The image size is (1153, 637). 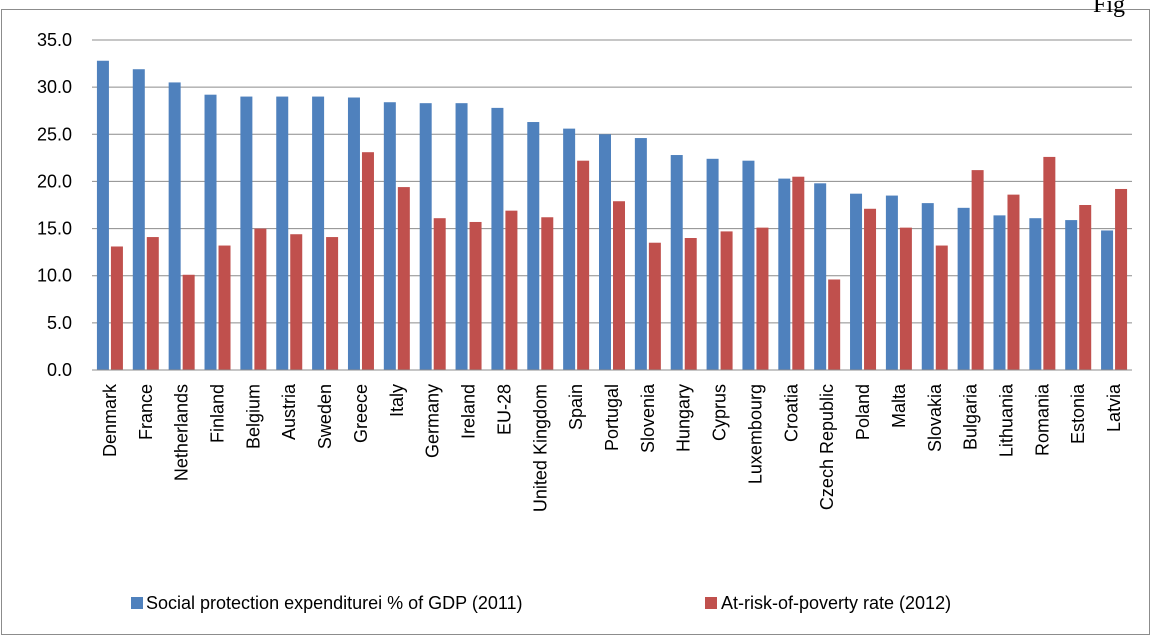 I want to click on y-tick-label: 25.0, so click(x=54, y=134).